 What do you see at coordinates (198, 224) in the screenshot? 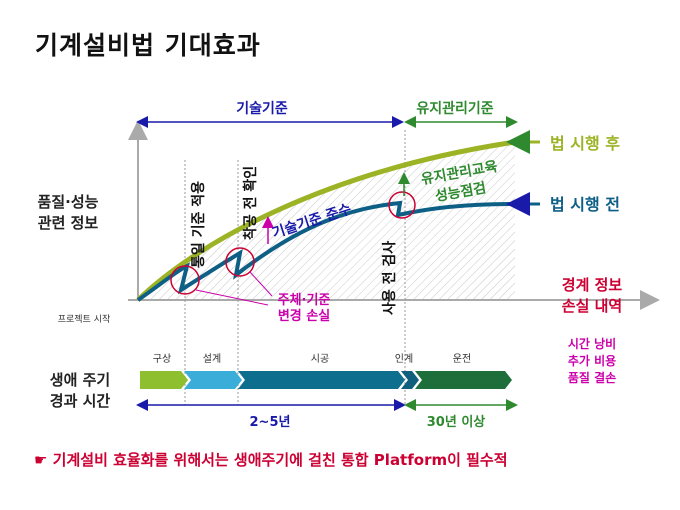
I see `uniform-standard-label: 통일 기준 적용` at bounding box center [198, 224].